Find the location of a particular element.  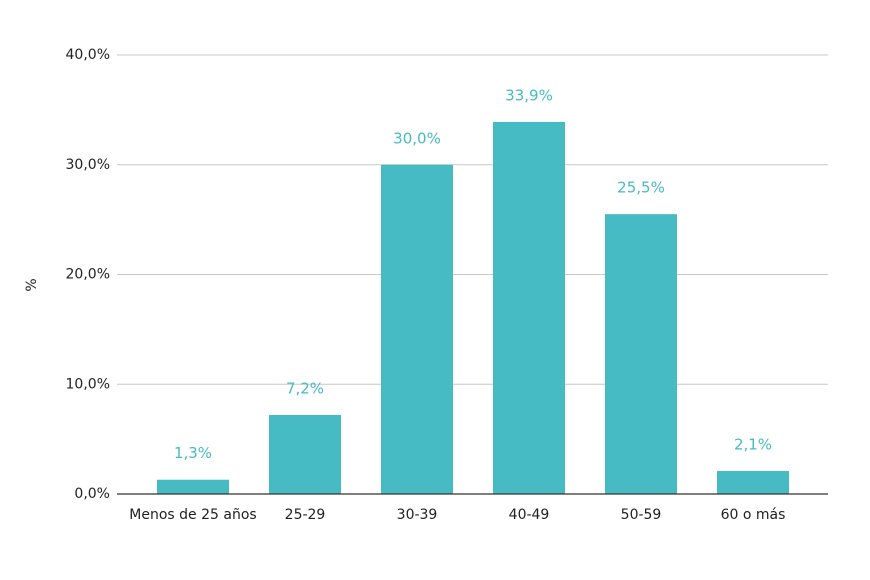

x-tick-label: 50-59 is located at coordinates (641, 515).